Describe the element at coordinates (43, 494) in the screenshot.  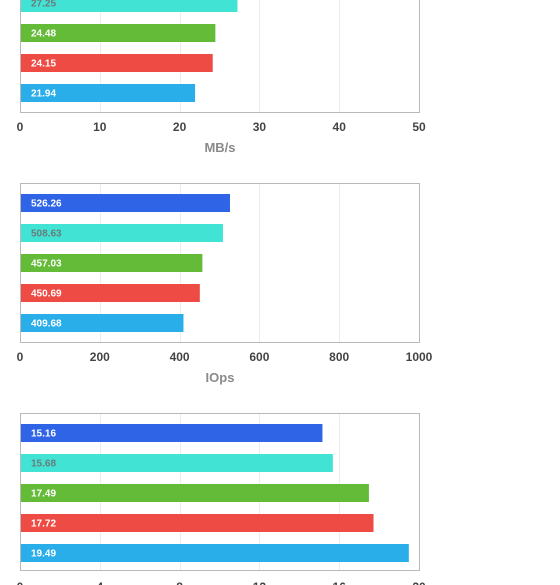
I see `bar-value-label: 17.49` at that location.